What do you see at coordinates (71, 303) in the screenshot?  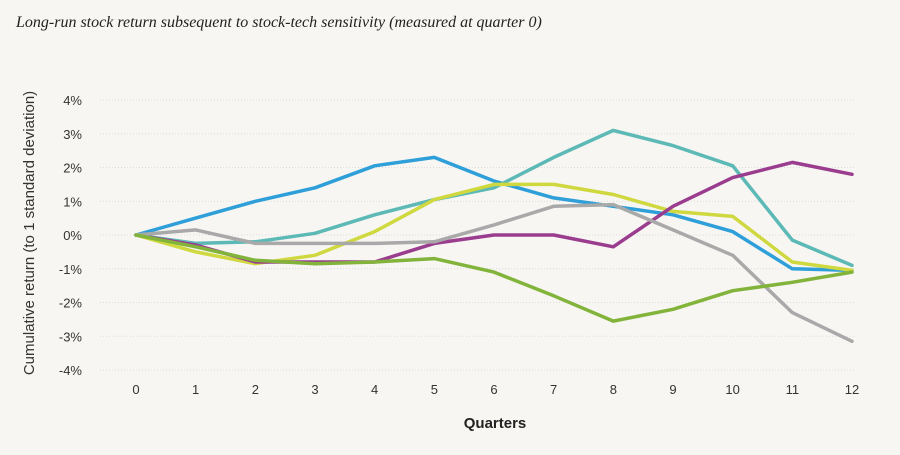 I see `y-tick-label: -2%` at bounding box center [71, 303].